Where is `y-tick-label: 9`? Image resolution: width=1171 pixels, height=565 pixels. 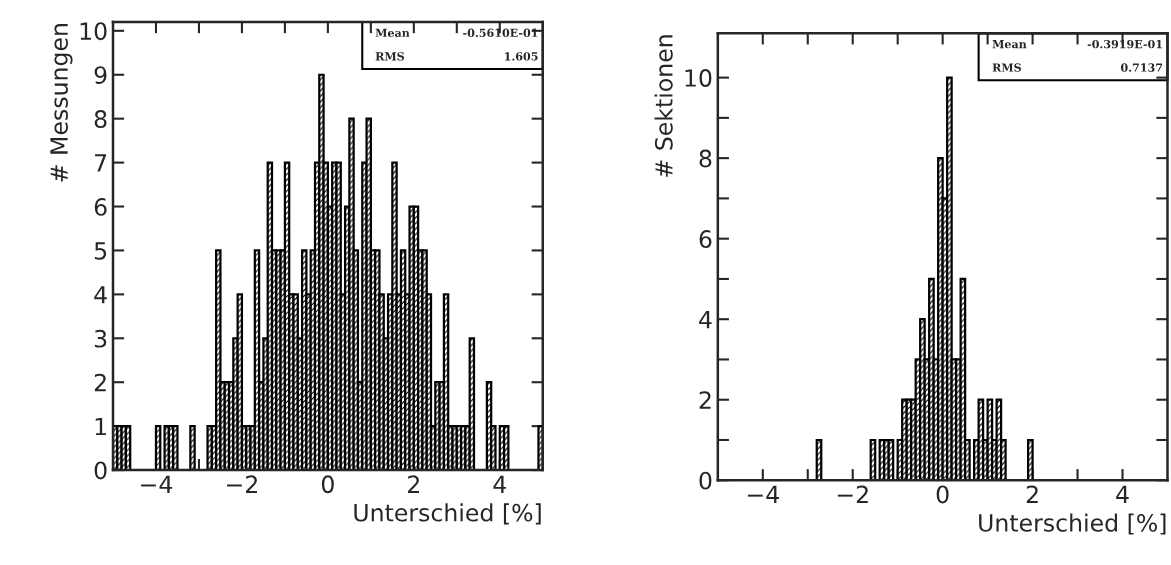
y-tick-label: 9 is located at coordinates (100, 75).